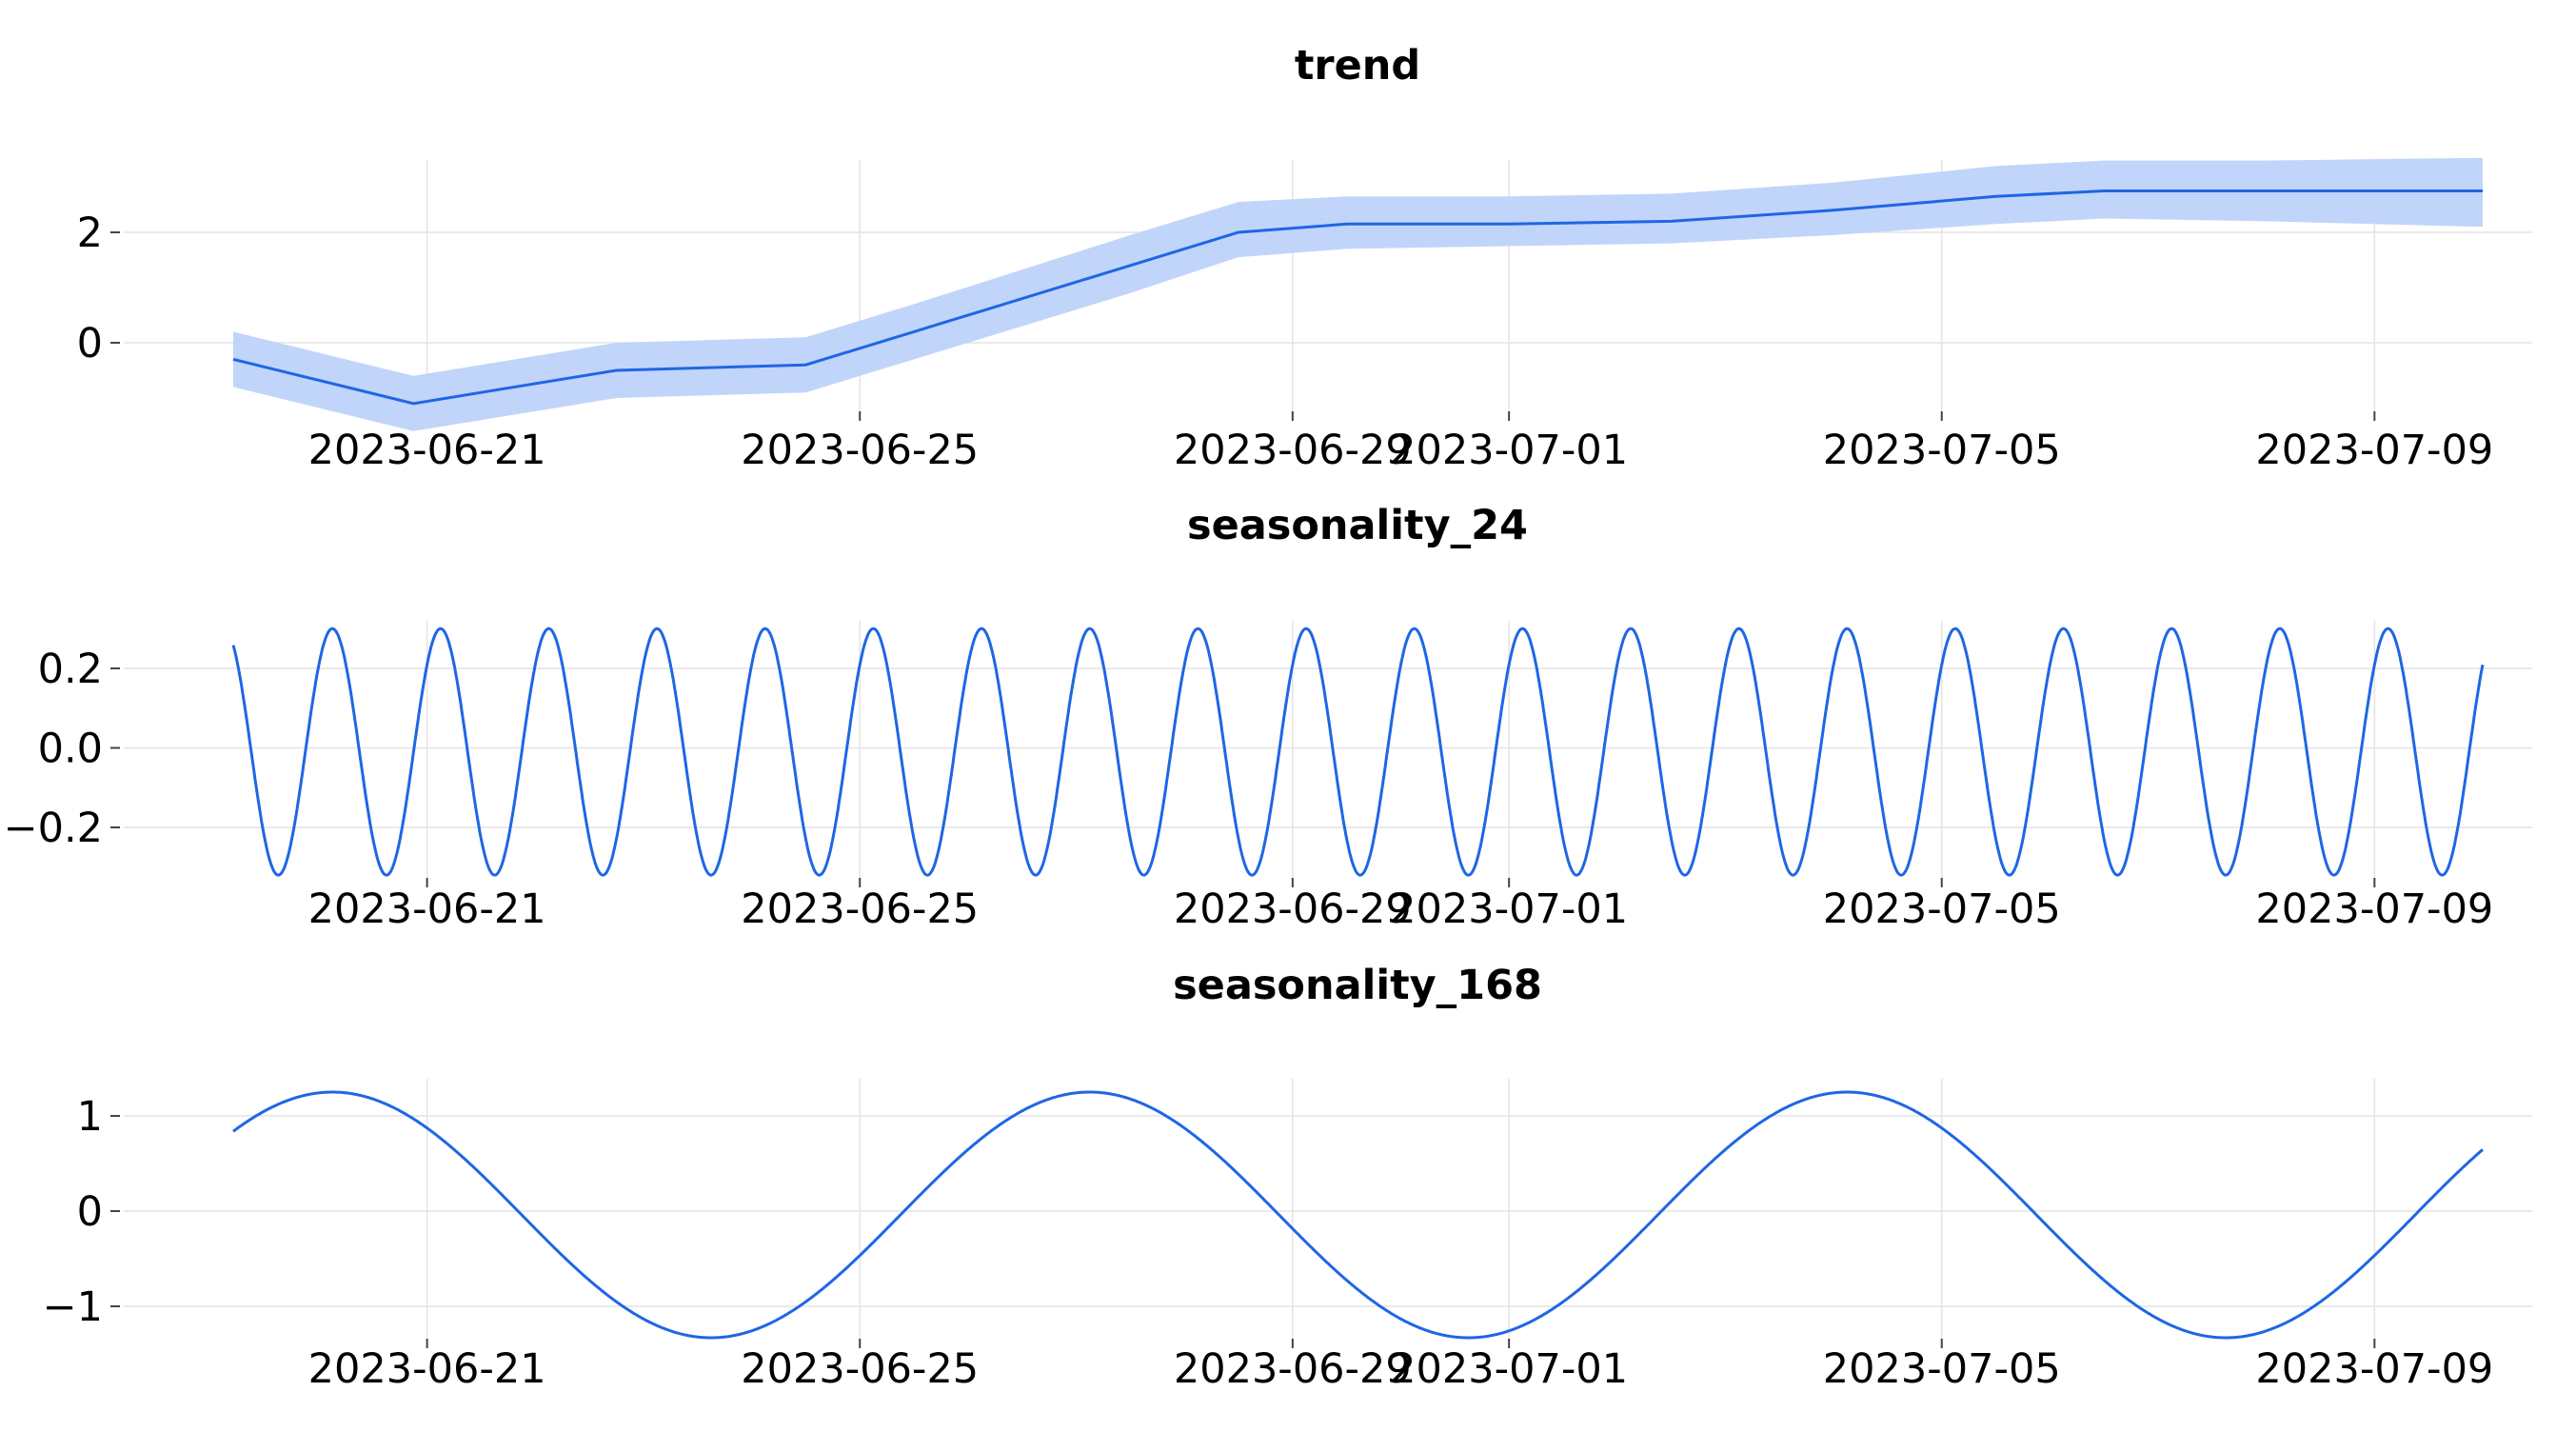 The width and height of the screenshot is (2576, 1432). I want to click on panel-title: trend, so click(1357, 66).